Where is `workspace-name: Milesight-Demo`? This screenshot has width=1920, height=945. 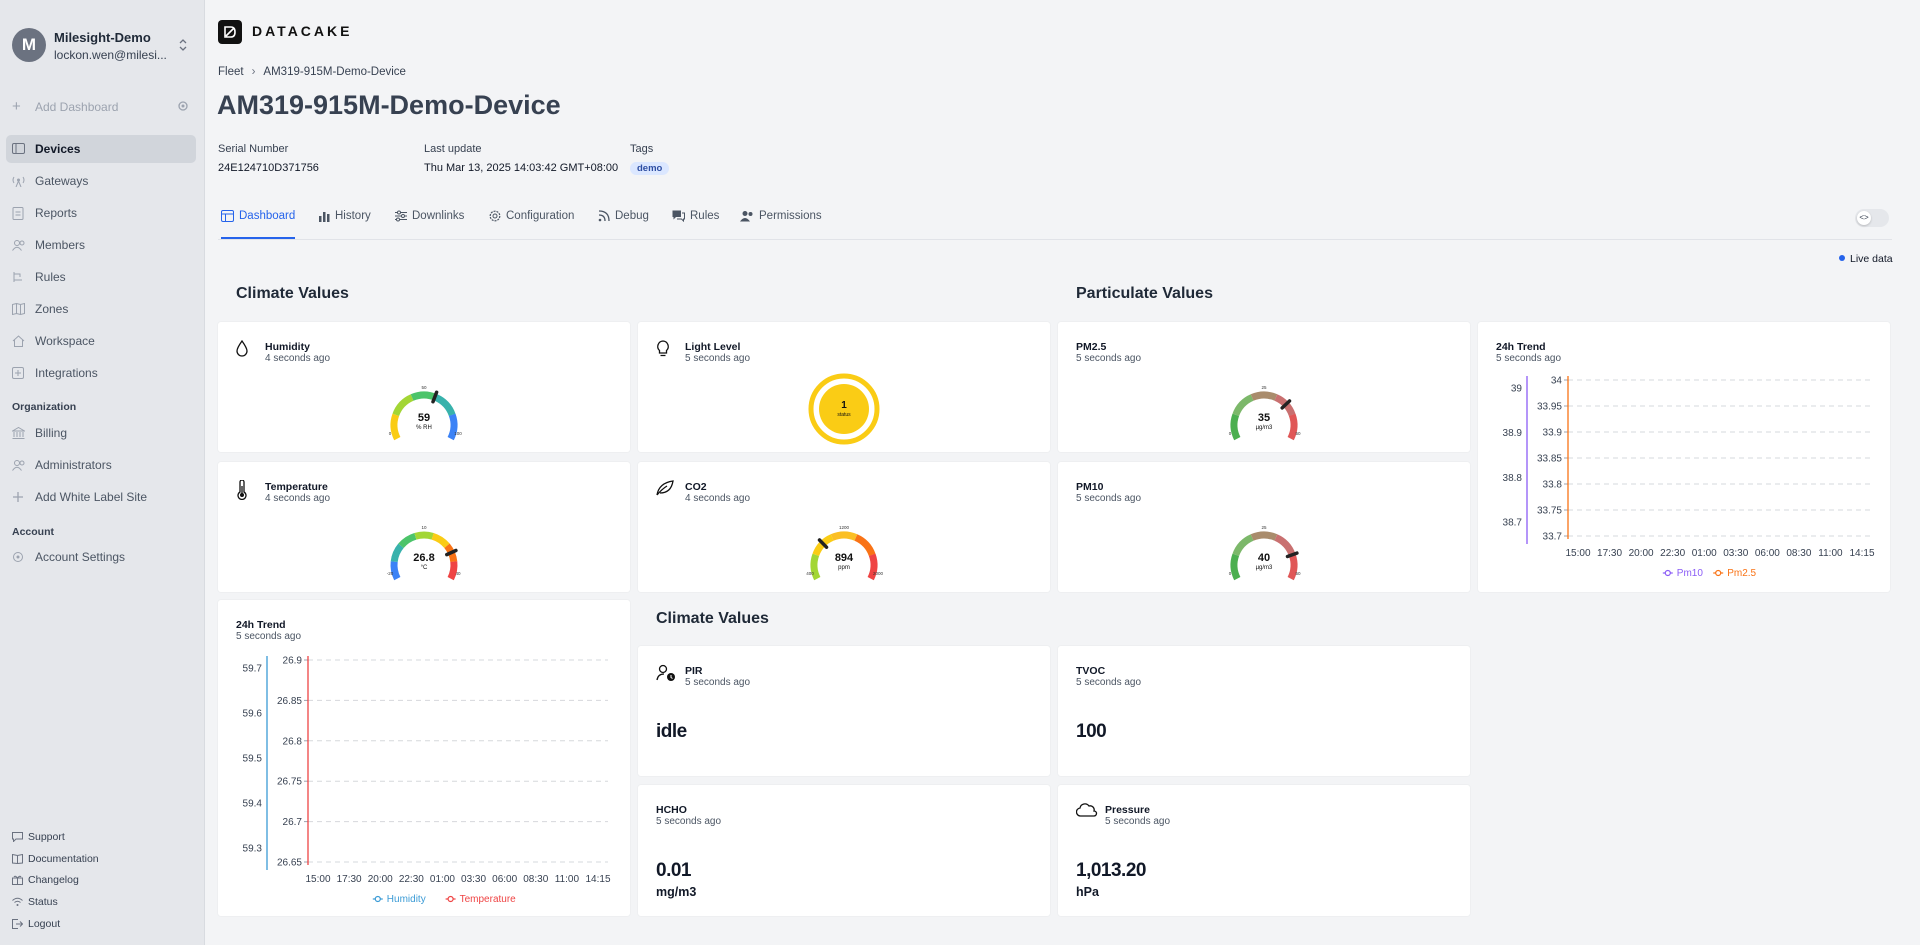 workspace-name: Milesight-Demo is located at coordinates (102, 37).